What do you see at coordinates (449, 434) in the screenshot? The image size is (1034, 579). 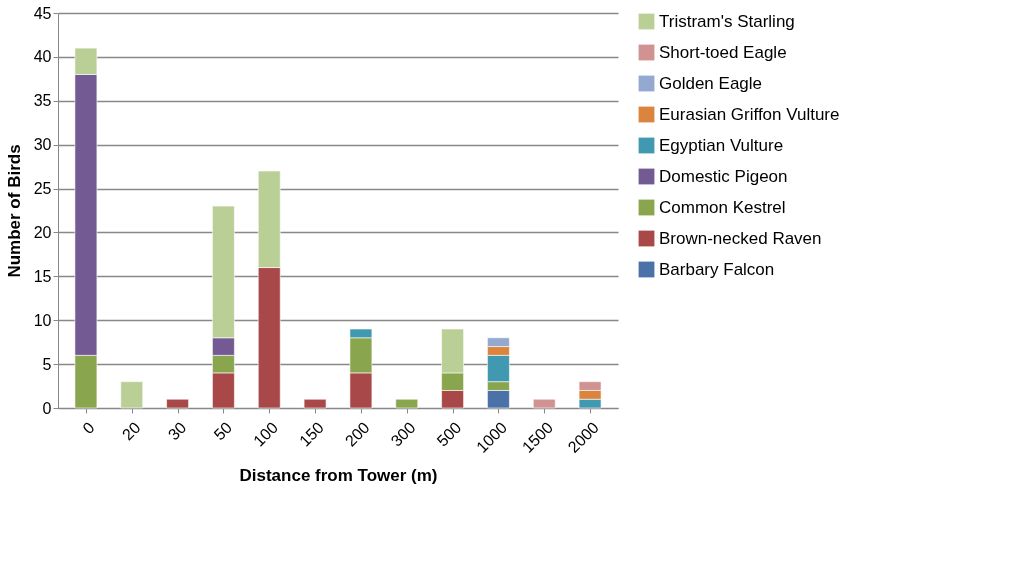 I see `x-tick-label: 500` at bounding box center [449, 434].